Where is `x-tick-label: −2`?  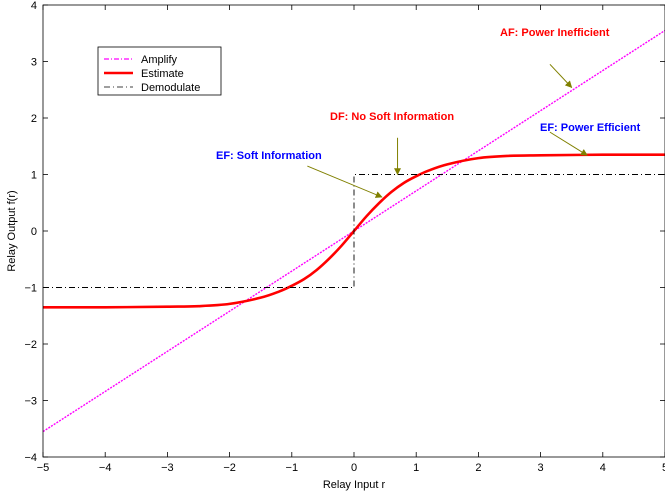
x-tick-label: −2 is located at coordinates (229, 468).